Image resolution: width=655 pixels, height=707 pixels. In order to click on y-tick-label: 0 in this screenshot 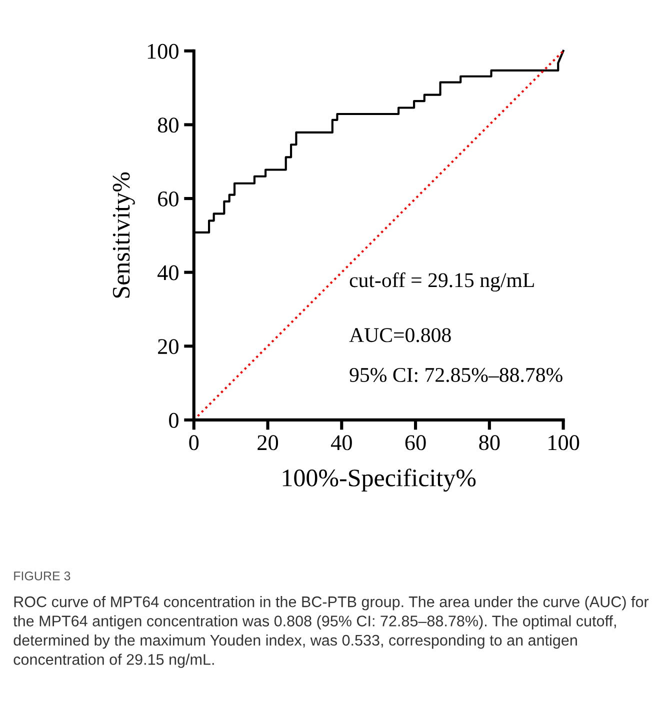, I will do `click(173, 420)`.